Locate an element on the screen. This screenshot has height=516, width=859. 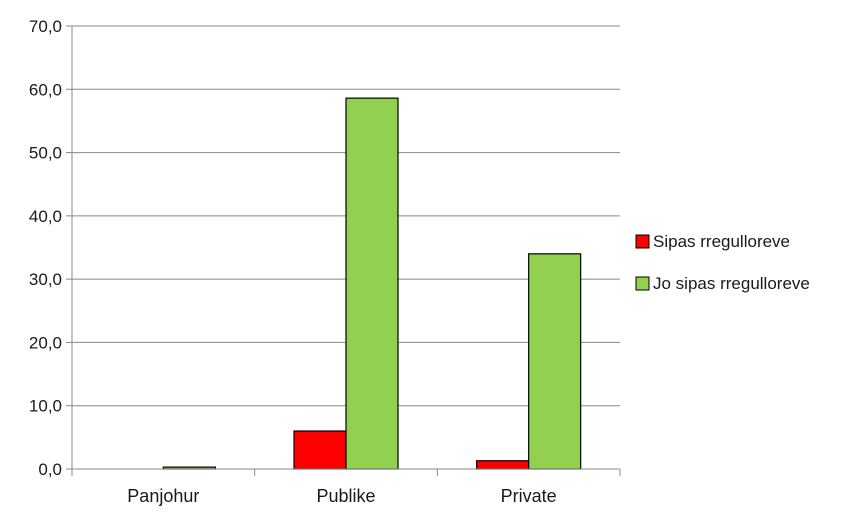
x-tick-label: Panjohur is located at coordinates (163, 496).